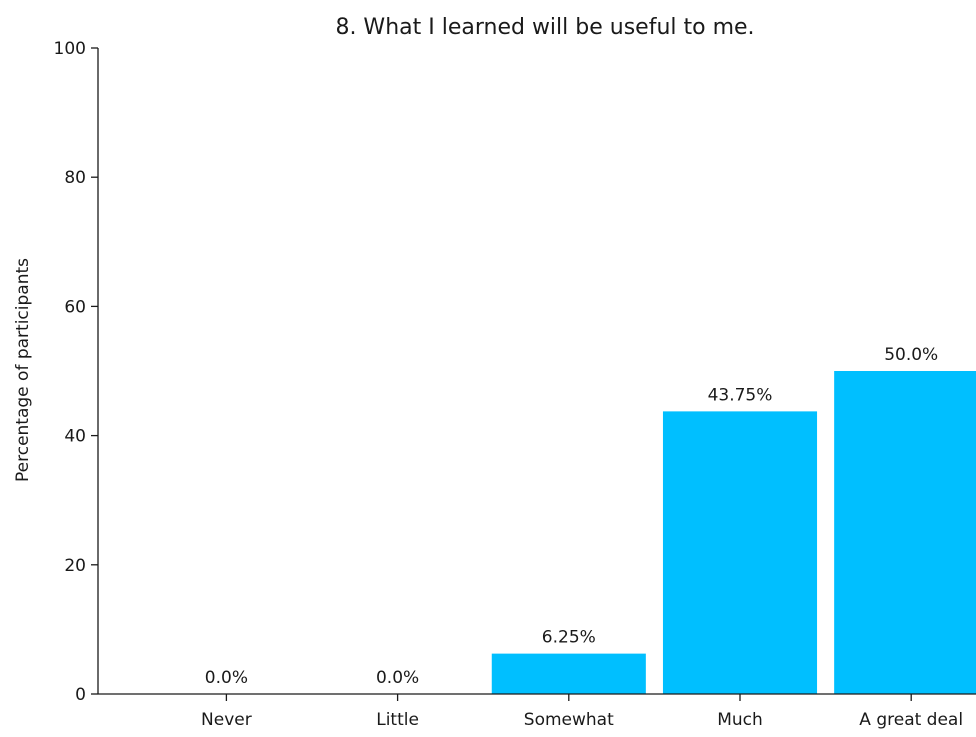 The width and height of the screenshot is (976, 737). Describe the element at coordinates (569, 720) in the screenshot. I see `x-tick-label: Somewhat` at that location.